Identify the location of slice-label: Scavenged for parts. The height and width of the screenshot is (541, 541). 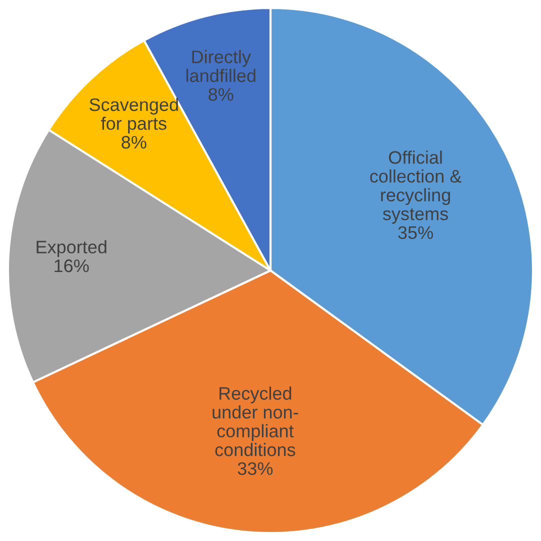
(134, 116).